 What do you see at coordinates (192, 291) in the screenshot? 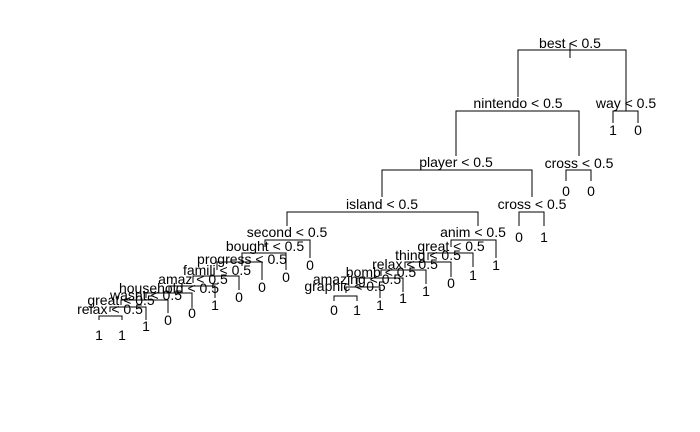
I see `edge-amaz` at bounding box center [192, 291].